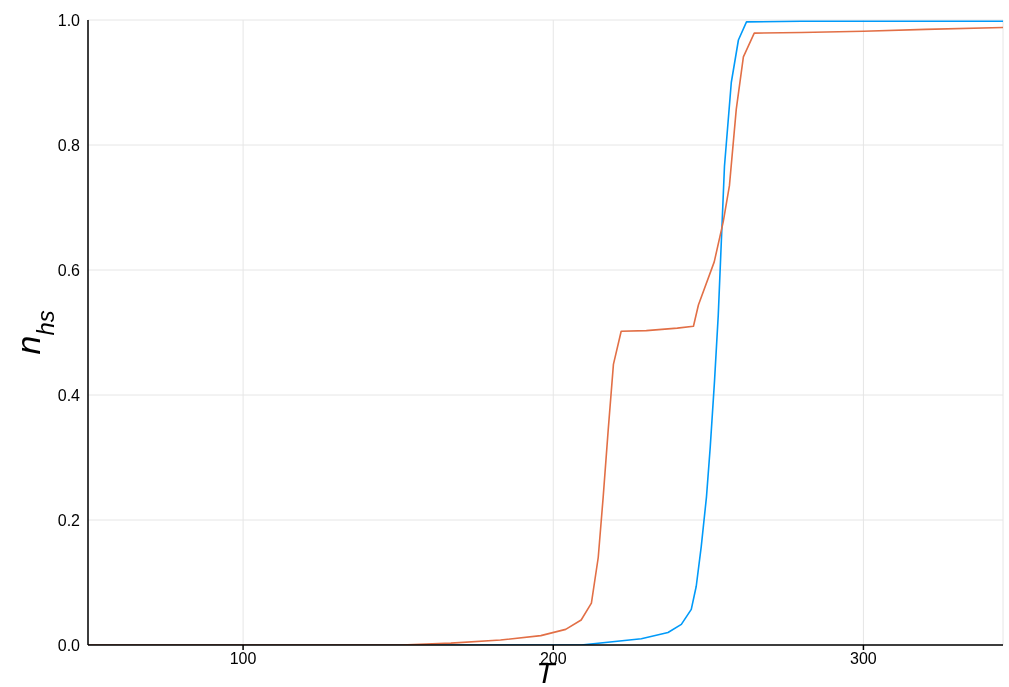 The width and height of the screenshot is (1009, 687). Describe the element at coordinates (863, 659) in the screenshot. I see `x-tick-label: 300` at that location.